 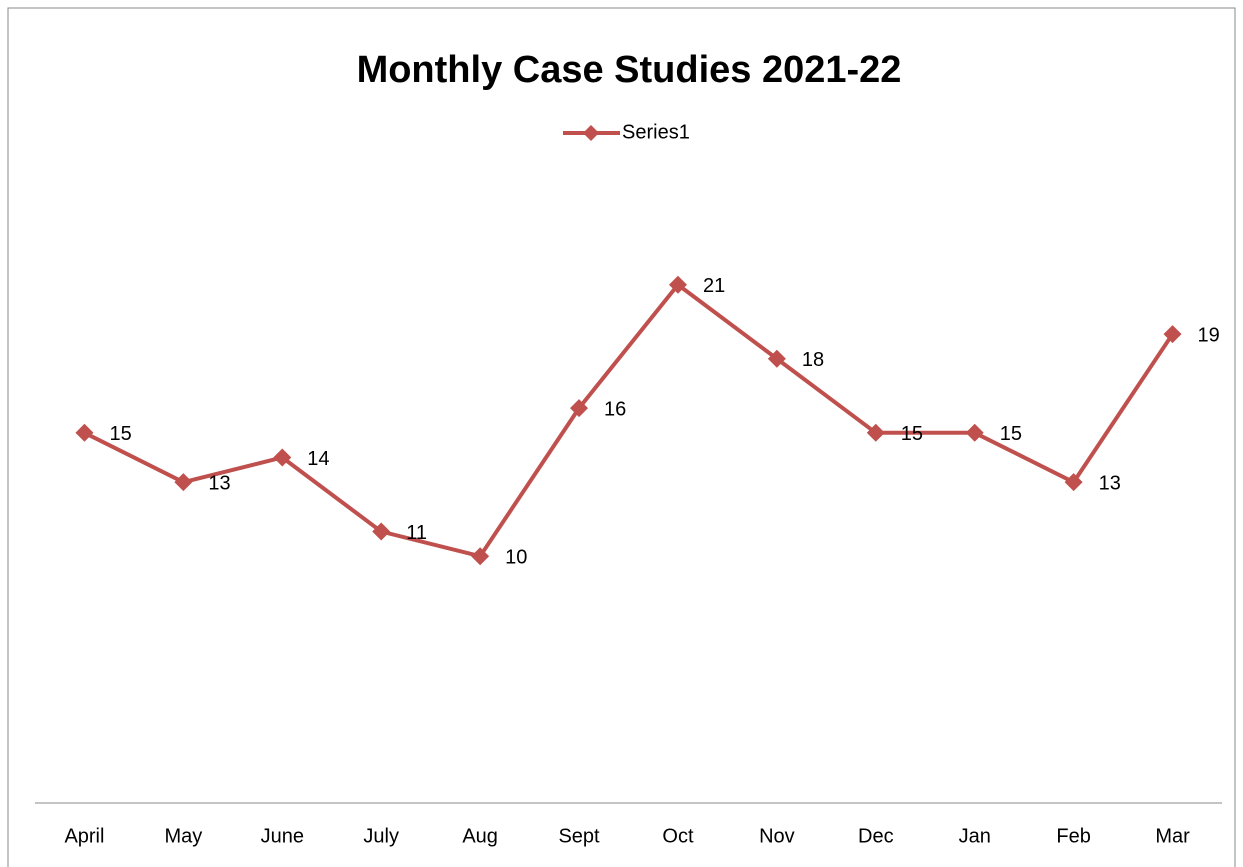 I want to click on x-tick-label: Feb, so click(x=1073, y=836).